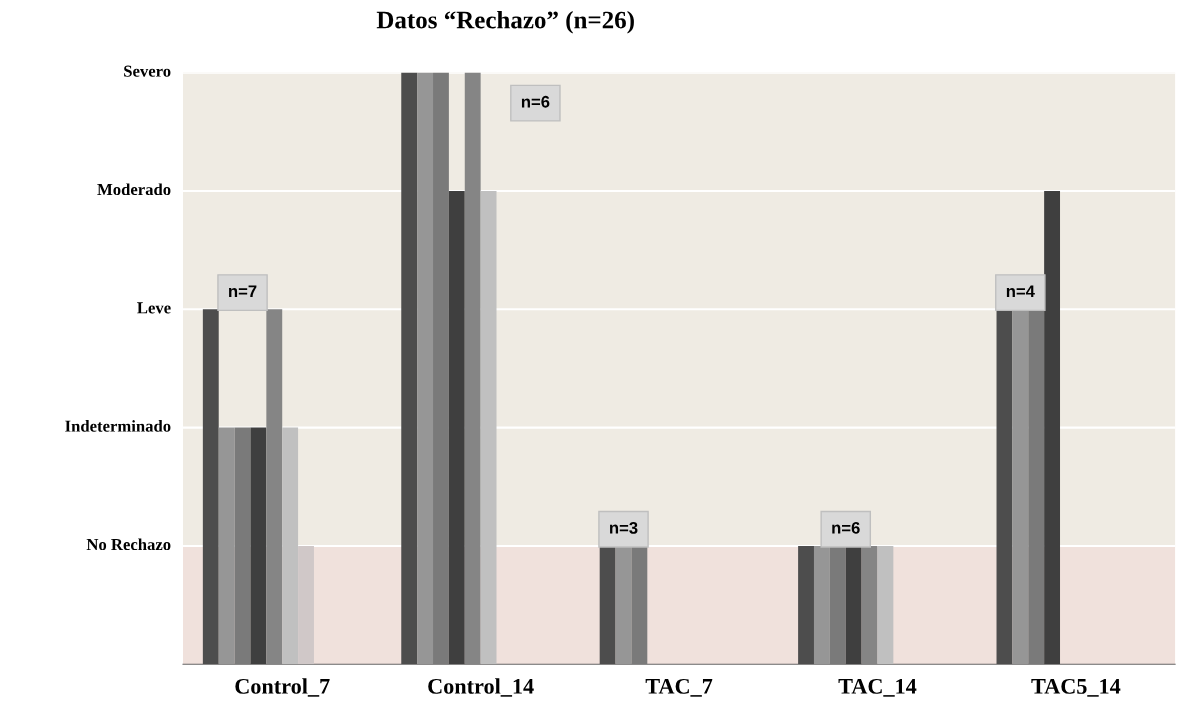 This screenshot has height=726, width=1204. Describe the element at coordinates (134, 189) in the screenshot. I see `ref-line-label: Moderado` at that location.